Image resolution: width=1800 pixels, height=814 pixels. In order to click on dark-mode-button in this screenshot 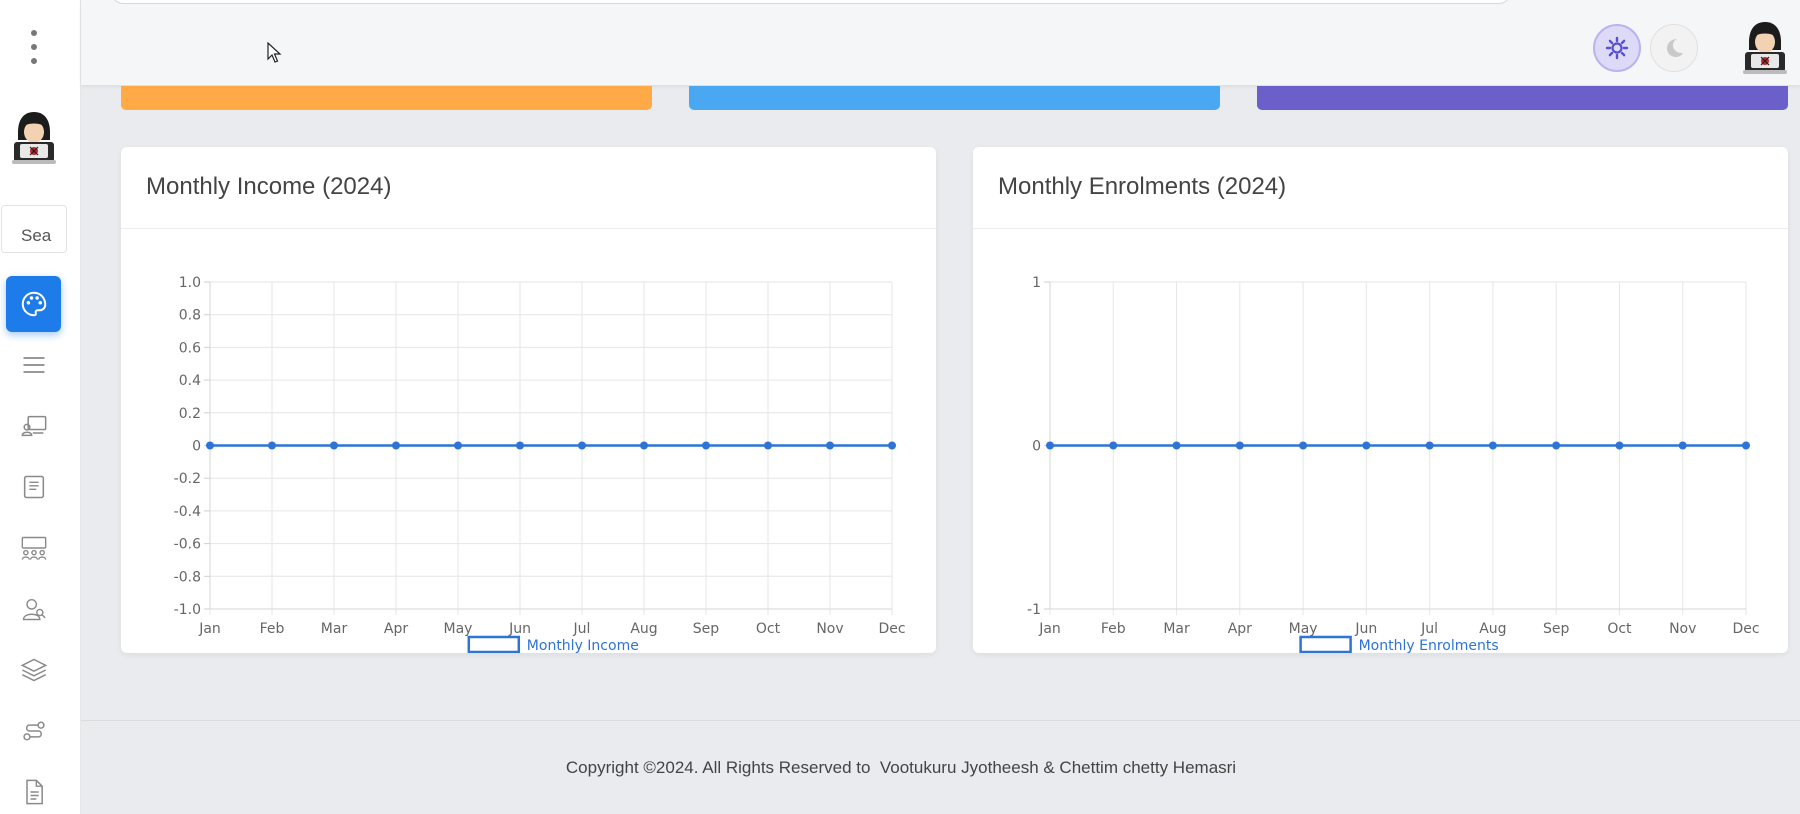, I will do `click(1674, 48)`.